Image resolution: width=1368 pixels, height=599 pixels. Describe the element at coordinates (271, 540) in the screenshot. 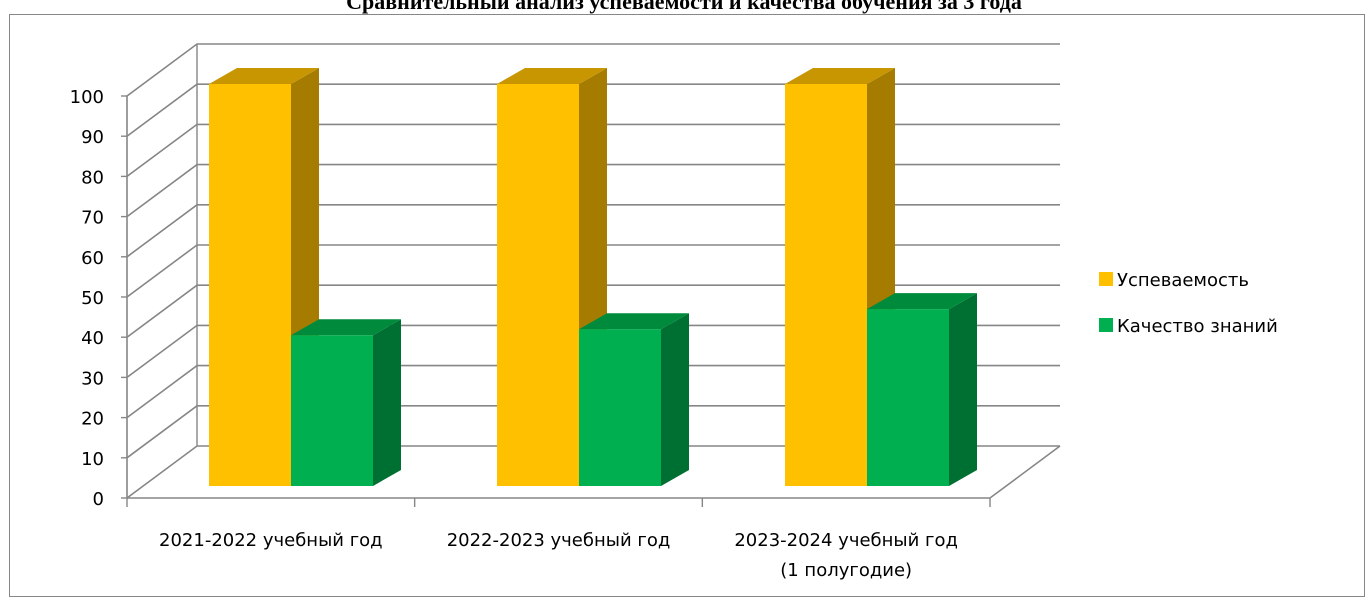

I see `x-tick-label: 2021-2022 учебный год` at that location.